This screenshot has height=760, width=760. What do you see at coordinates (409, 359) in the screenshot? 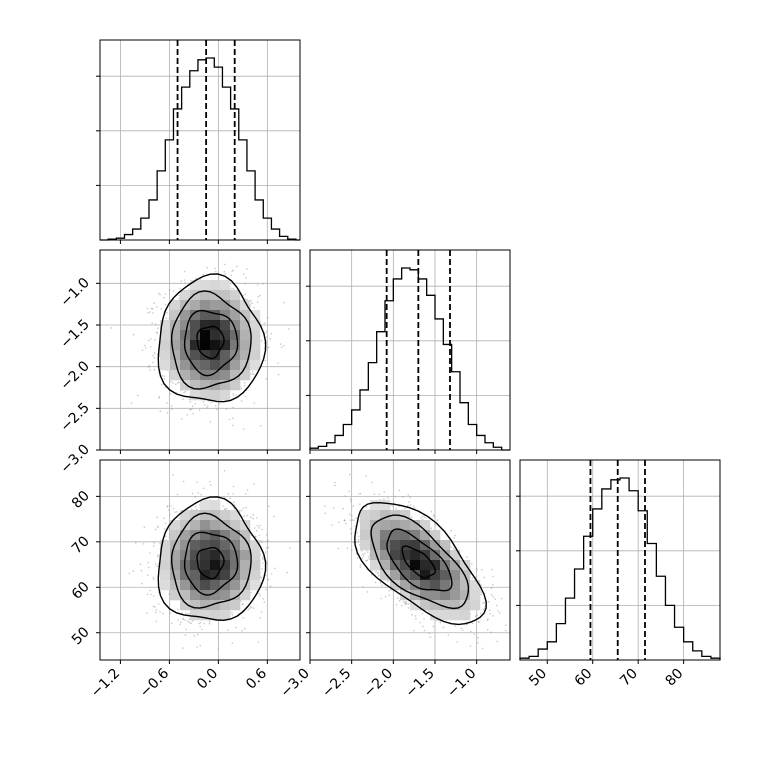
I see `histogram-step` at bounding box center [409, 359].